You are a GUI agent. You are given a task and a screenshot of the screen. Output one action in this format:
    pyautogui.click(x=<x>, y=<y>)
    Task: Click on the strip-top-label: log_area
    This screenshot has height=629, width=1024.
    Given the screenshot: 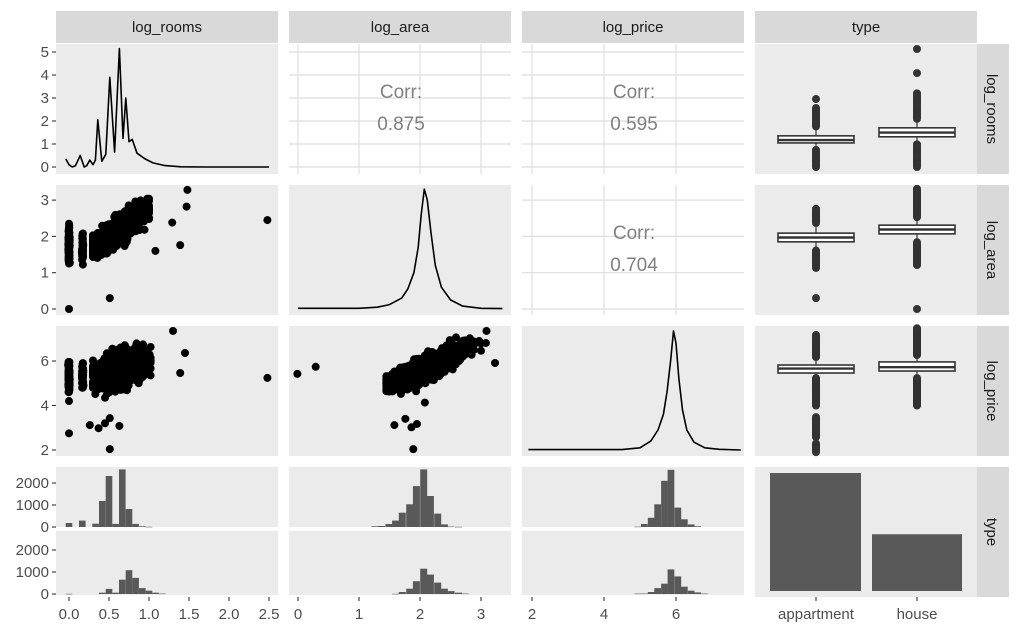 What is the action you would take?
    pyautogui.click(x=400, y=27)
    